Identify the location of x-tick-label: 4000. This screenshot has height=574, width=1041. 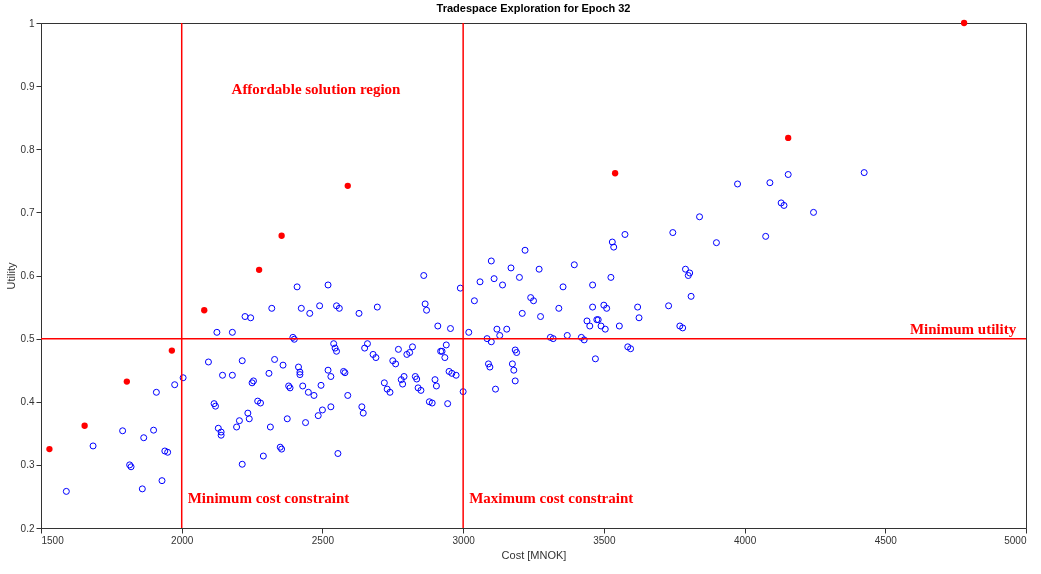
(745, 540).